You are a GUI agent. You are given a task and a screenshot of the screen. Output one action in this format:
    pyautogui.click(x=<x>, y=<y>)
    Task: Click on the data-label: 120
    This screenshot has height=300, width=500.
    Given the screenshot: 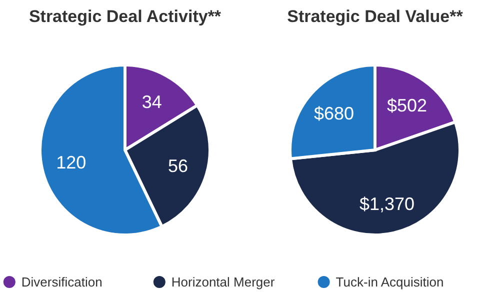 What is the action you would take?
    pyautogui.click(x=71, y=162)
    